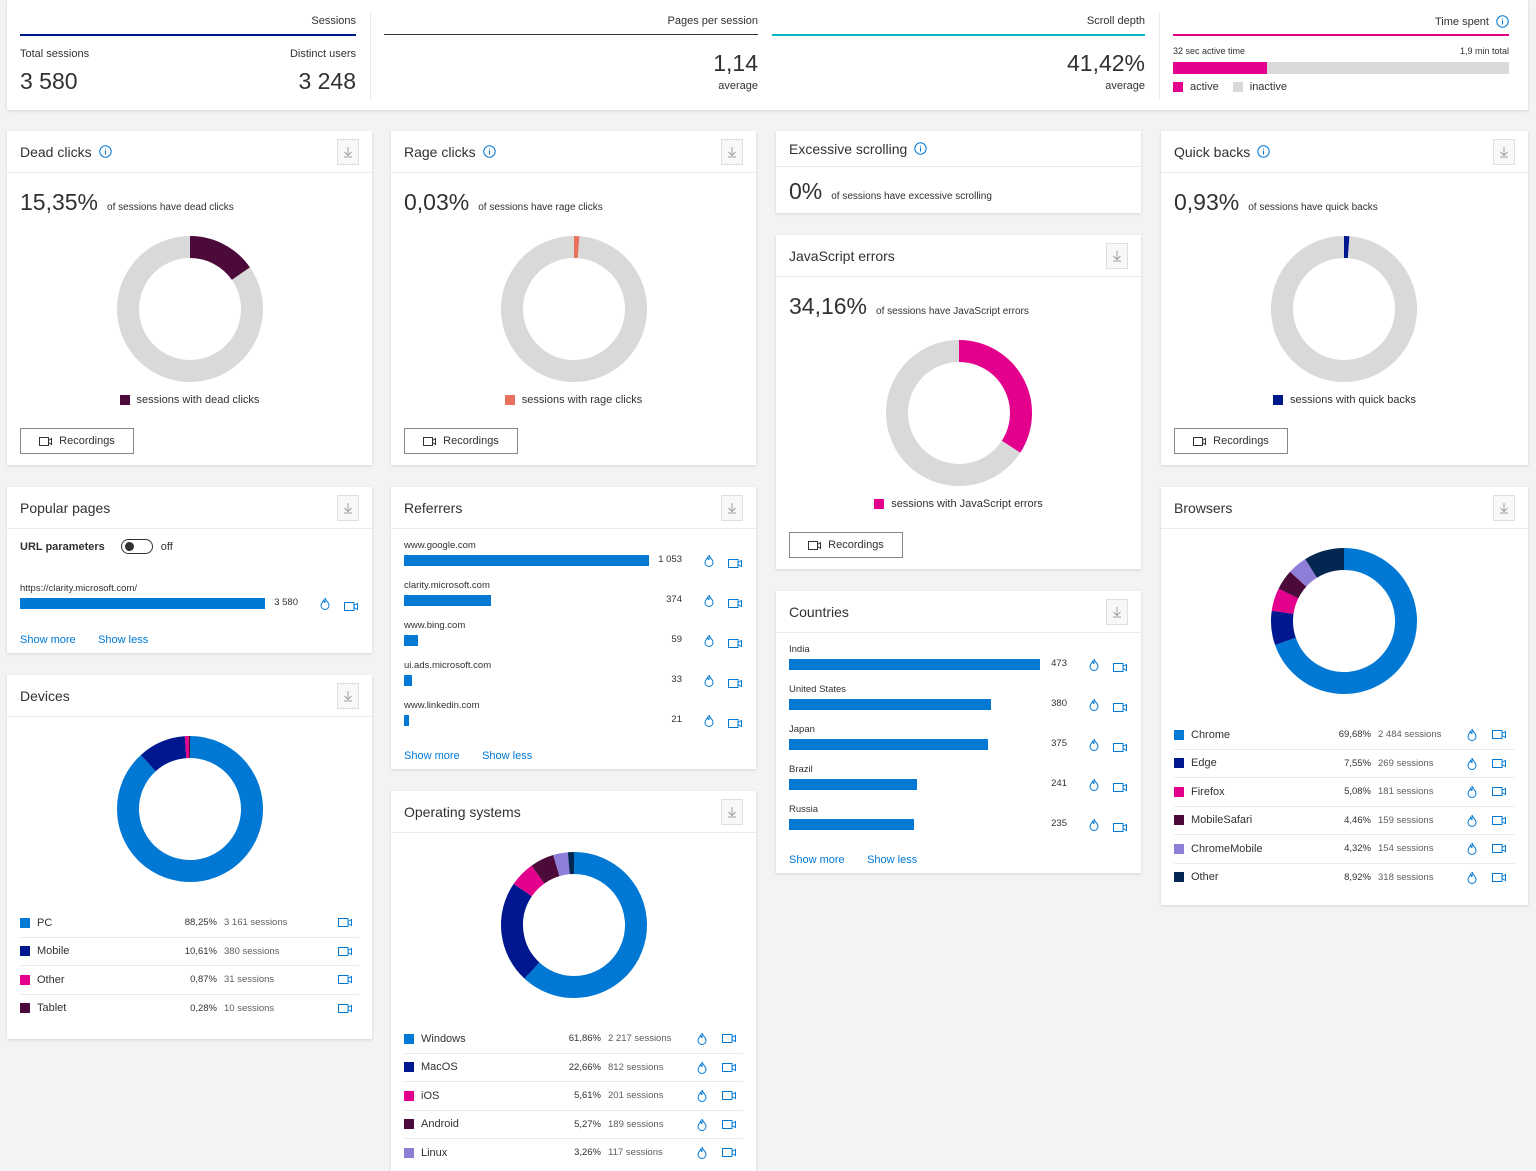 This screenshot has width=1536, height=1171. I want to click on url-params-toggle, so click(137, 546).